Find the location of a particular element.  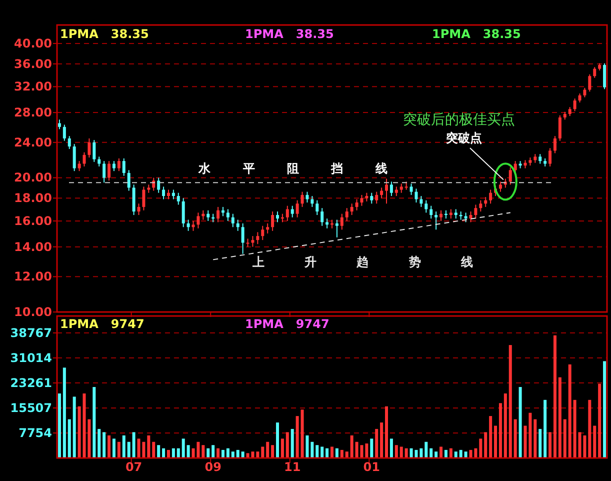

annotation: 1PMA 9747 is located at coordinates (102, 324).